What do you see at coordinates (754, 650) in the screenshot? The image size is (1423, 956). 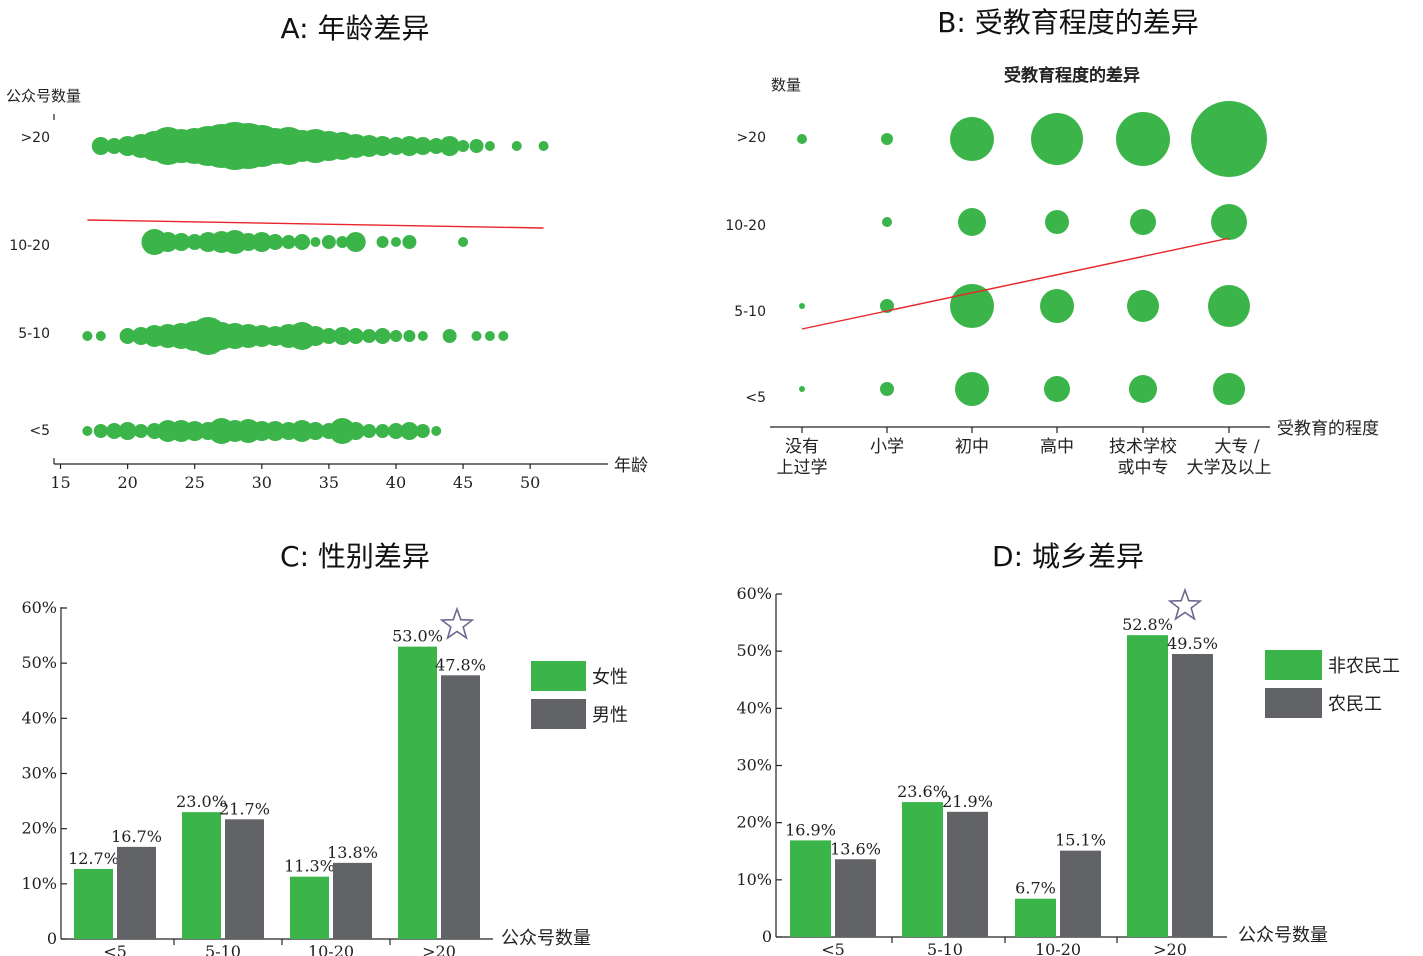 I see `panel-d-ytick-label: 50%` at bounding box center [754, 650].